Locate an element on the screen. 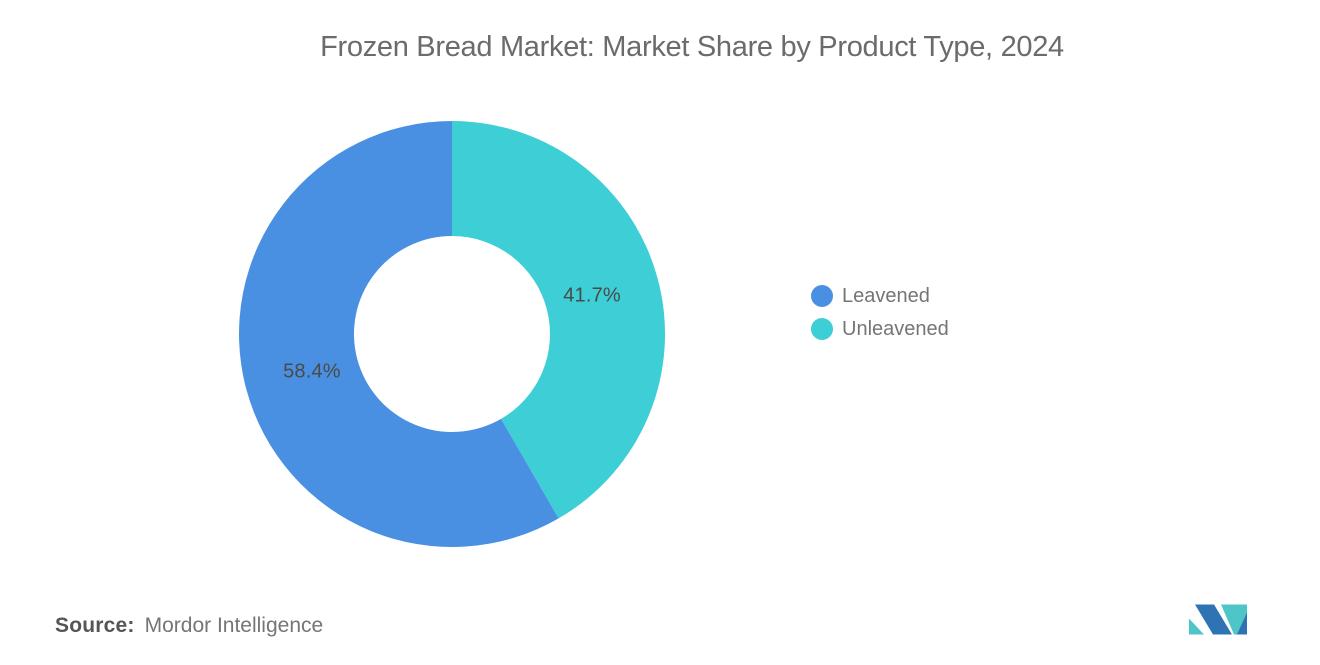 Image resolution: width=1320 pixels, height=665 pixels. legend: Leavened Unleavened is located at coordinates (880, 318).